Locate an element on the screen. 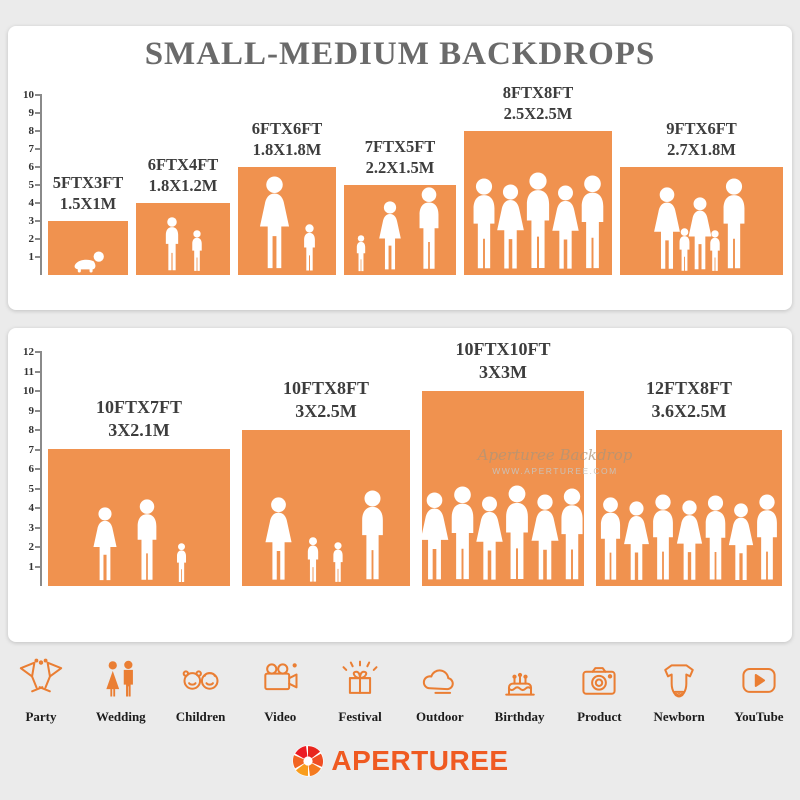 The width and height of the screenshot is (800, 800). category-label: Newborn is located at coordinates (679, 716).